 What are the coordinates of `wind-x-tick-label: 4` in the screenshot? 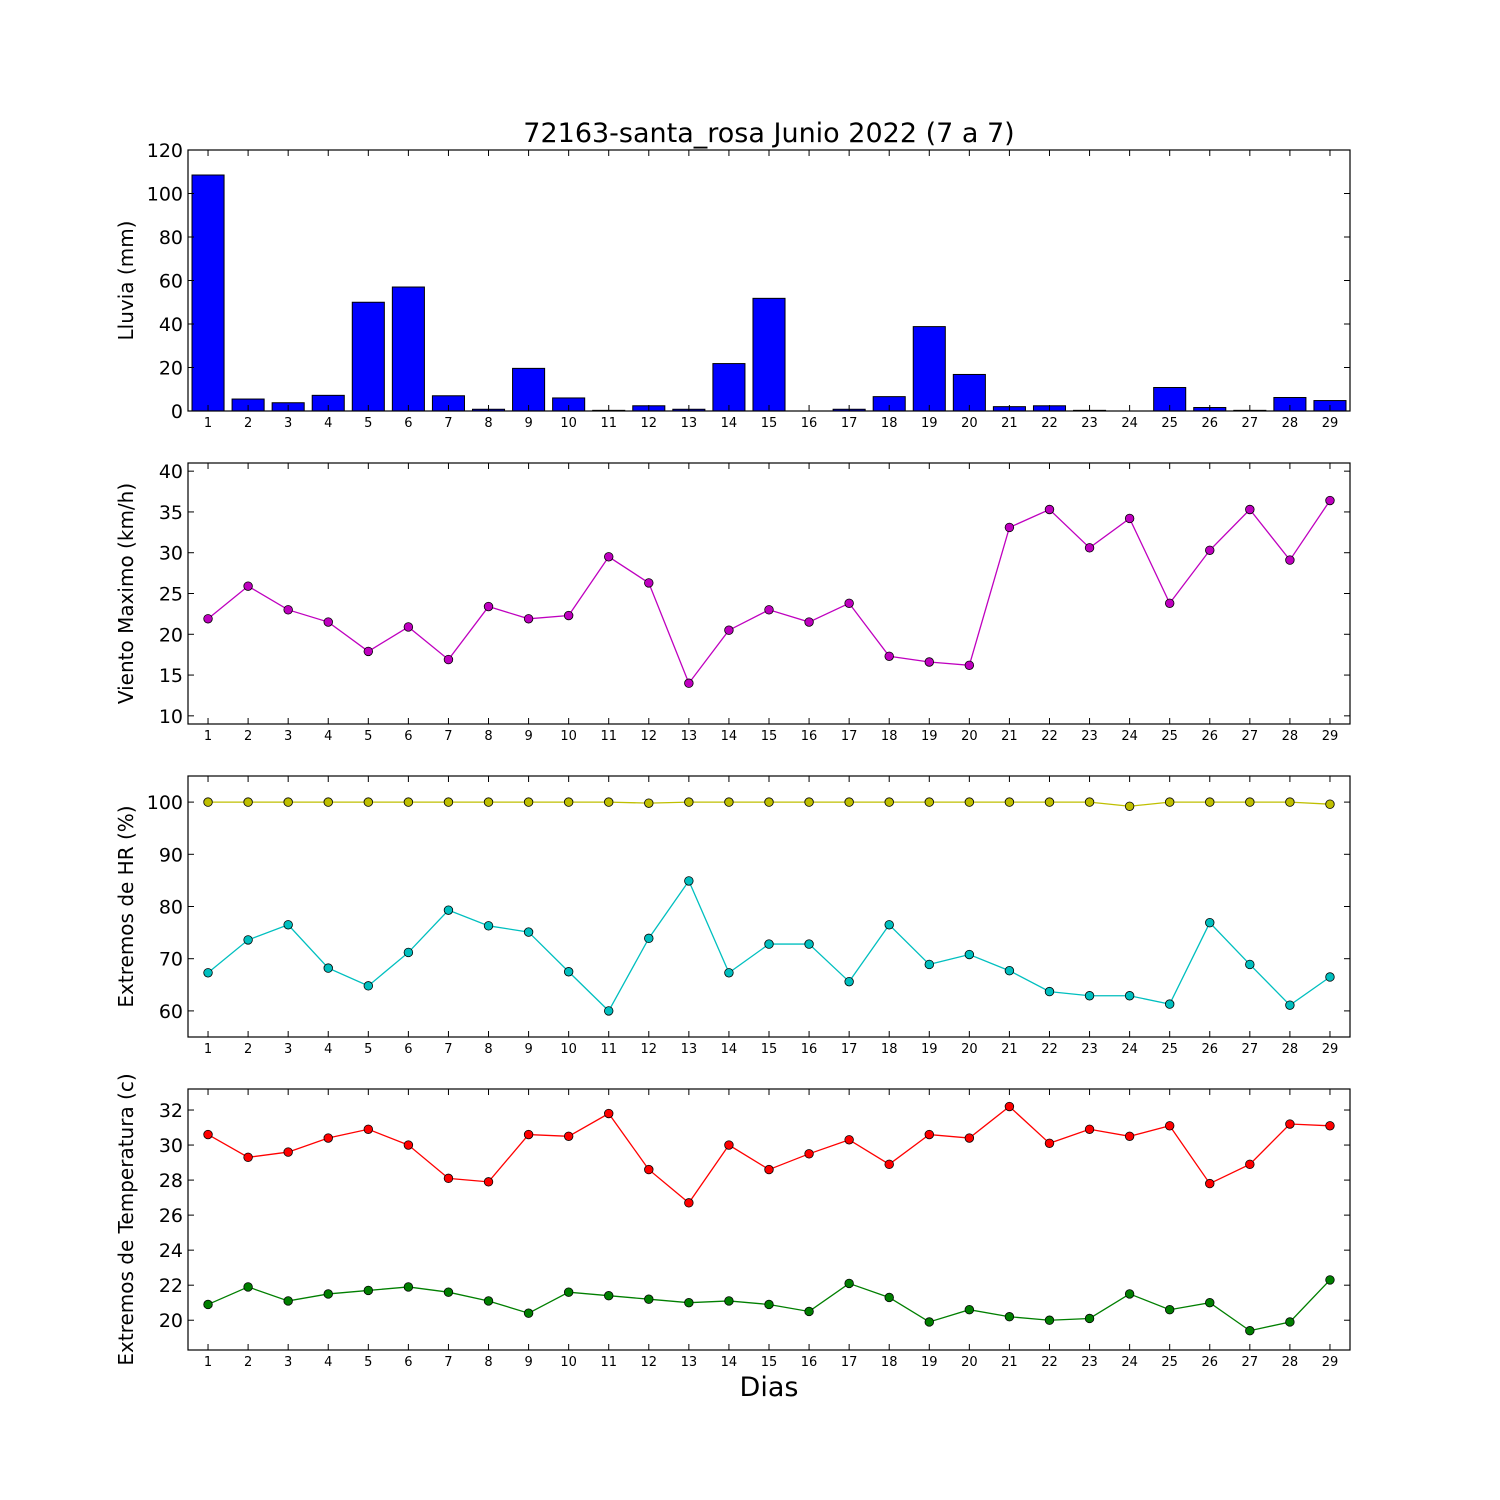 It's located at (328, 736).